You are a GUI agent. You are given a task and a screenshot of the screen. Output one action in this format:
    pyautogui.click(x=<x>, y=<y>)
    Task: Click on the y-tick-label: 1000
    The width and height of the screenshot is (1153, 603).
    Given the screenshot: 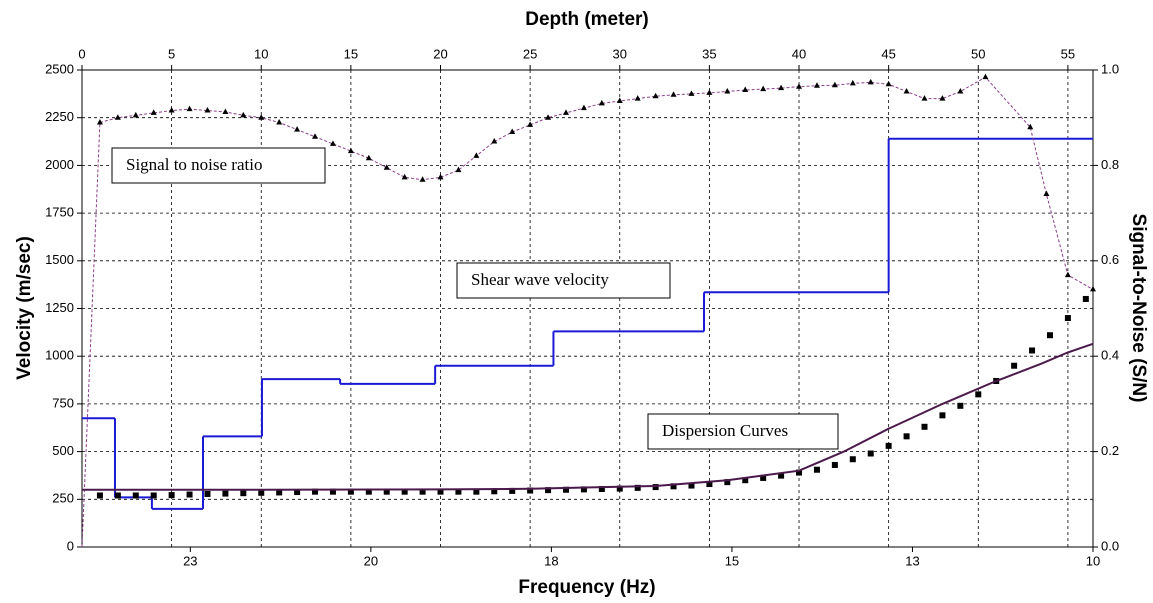 What is the action you would take?
    pyautogui.click(x=59, y=355)
    